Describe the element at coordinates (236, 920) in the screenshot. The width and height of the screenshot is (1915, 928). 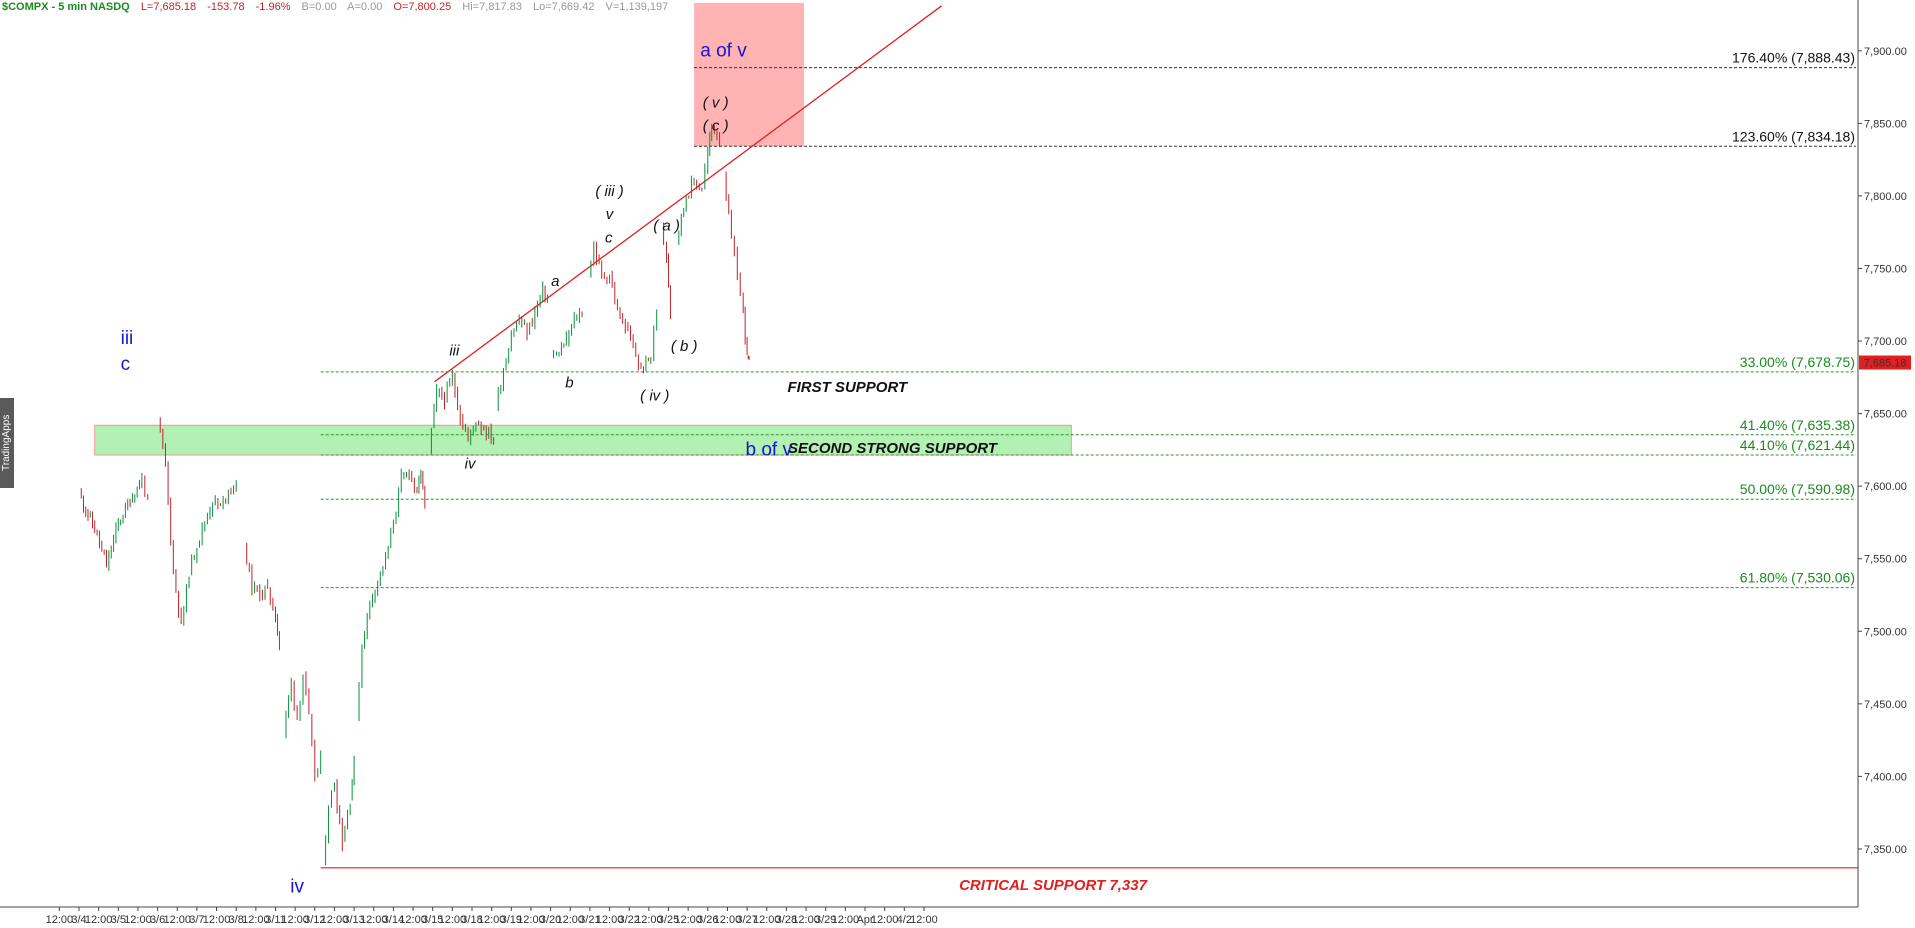
I see `x-tick-label: 3/8` at that location.